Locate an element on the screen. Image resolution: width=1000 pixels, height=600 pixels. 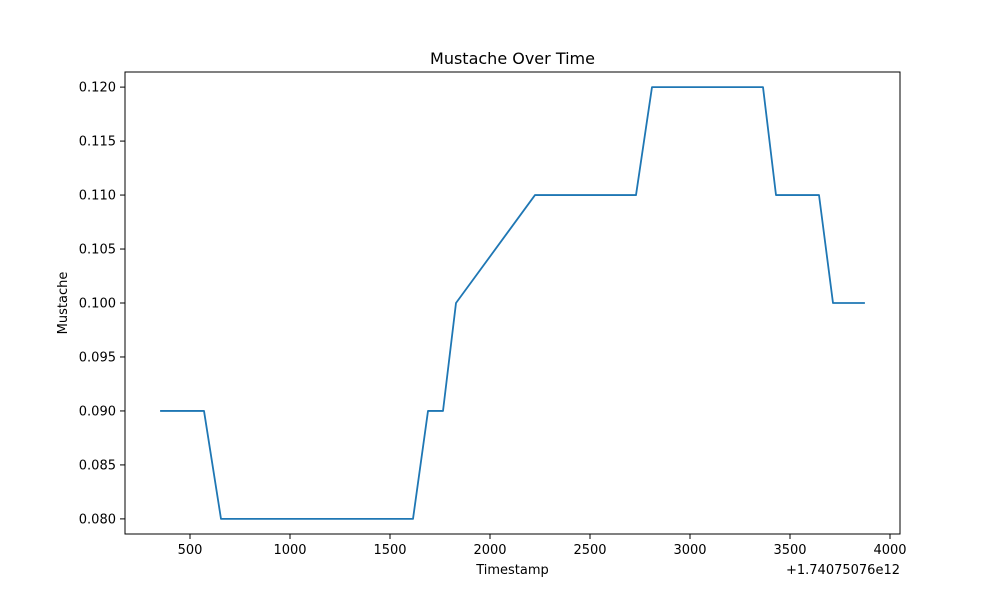
y-tick-label: 0.100 is located at coordinates (97, 304).